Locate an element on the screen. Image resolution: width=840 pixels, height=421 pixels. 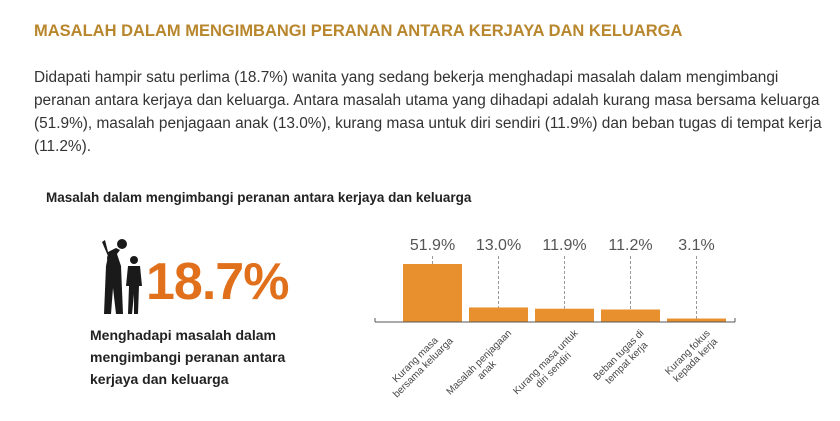
highlight-value: 18.7% is located at coordinates (217, 282).